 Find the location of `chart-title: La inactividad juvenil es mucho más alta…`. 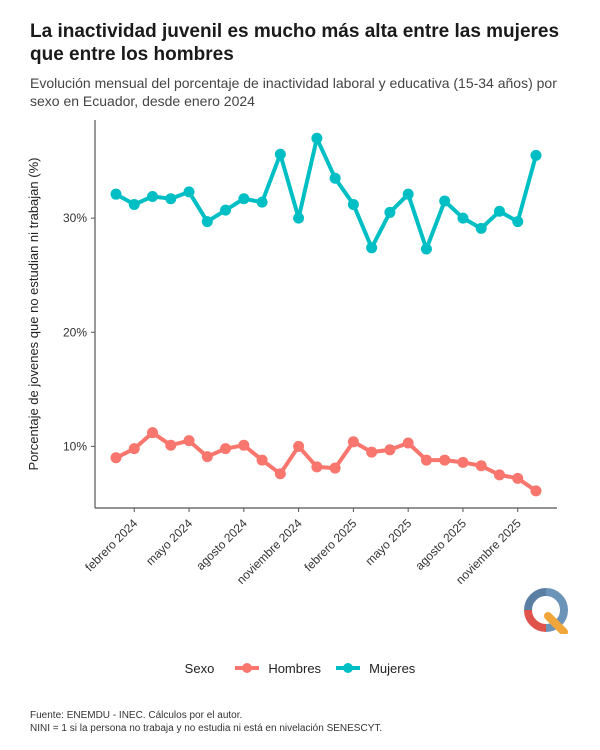

chart-title: La inactividad juvenil es mucho más alta… is located at coordinates (295, 43).